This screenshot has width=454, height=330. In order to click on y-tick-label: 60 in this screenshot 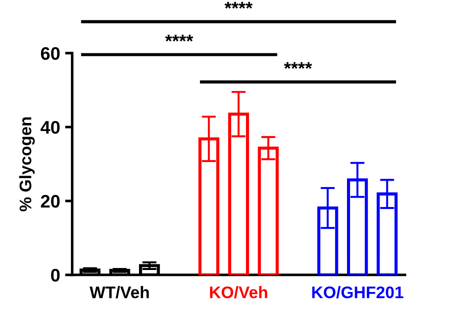, I will do `click(50, 53)`.